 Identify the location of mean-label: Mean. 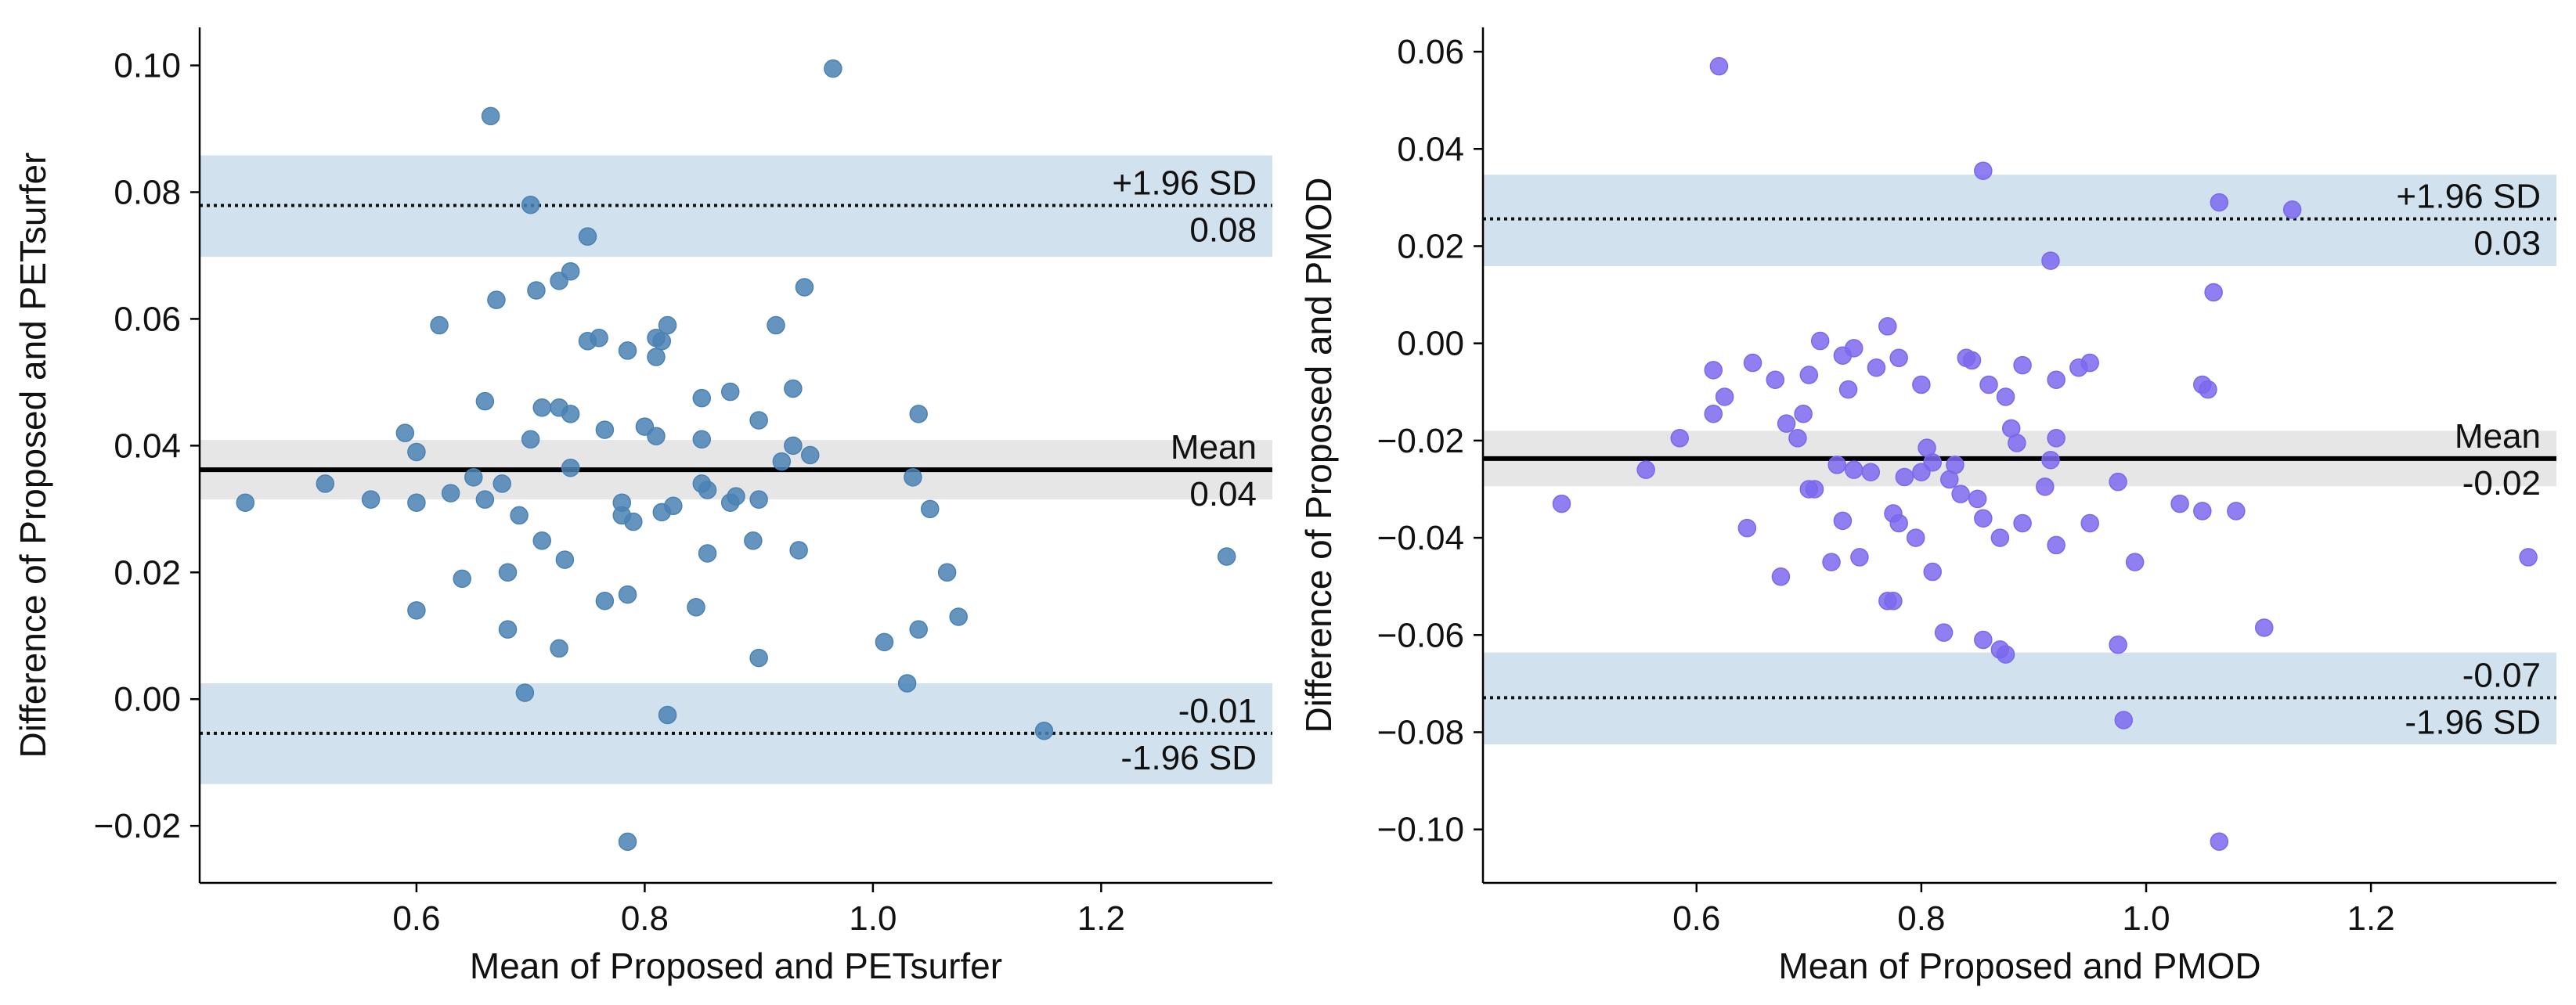
(2498, 436).